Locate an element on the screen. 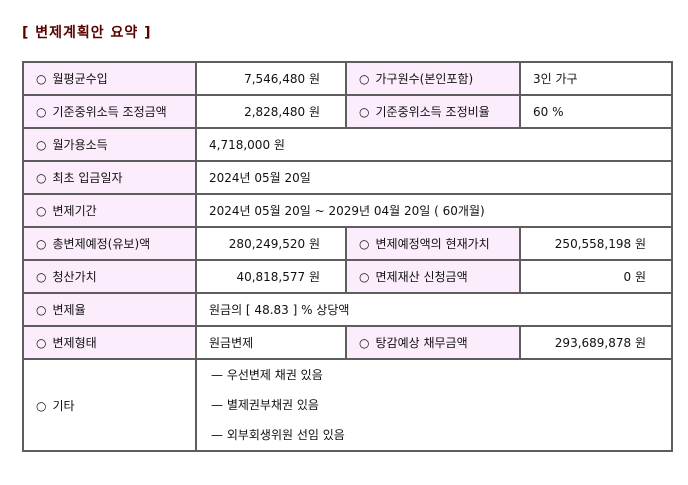 Image resolution: width=688 pixels, height=485 pixels. label-median-adj-ratio: ○ 기준중위소득 조정비율 is located at coordinates (433, 111).